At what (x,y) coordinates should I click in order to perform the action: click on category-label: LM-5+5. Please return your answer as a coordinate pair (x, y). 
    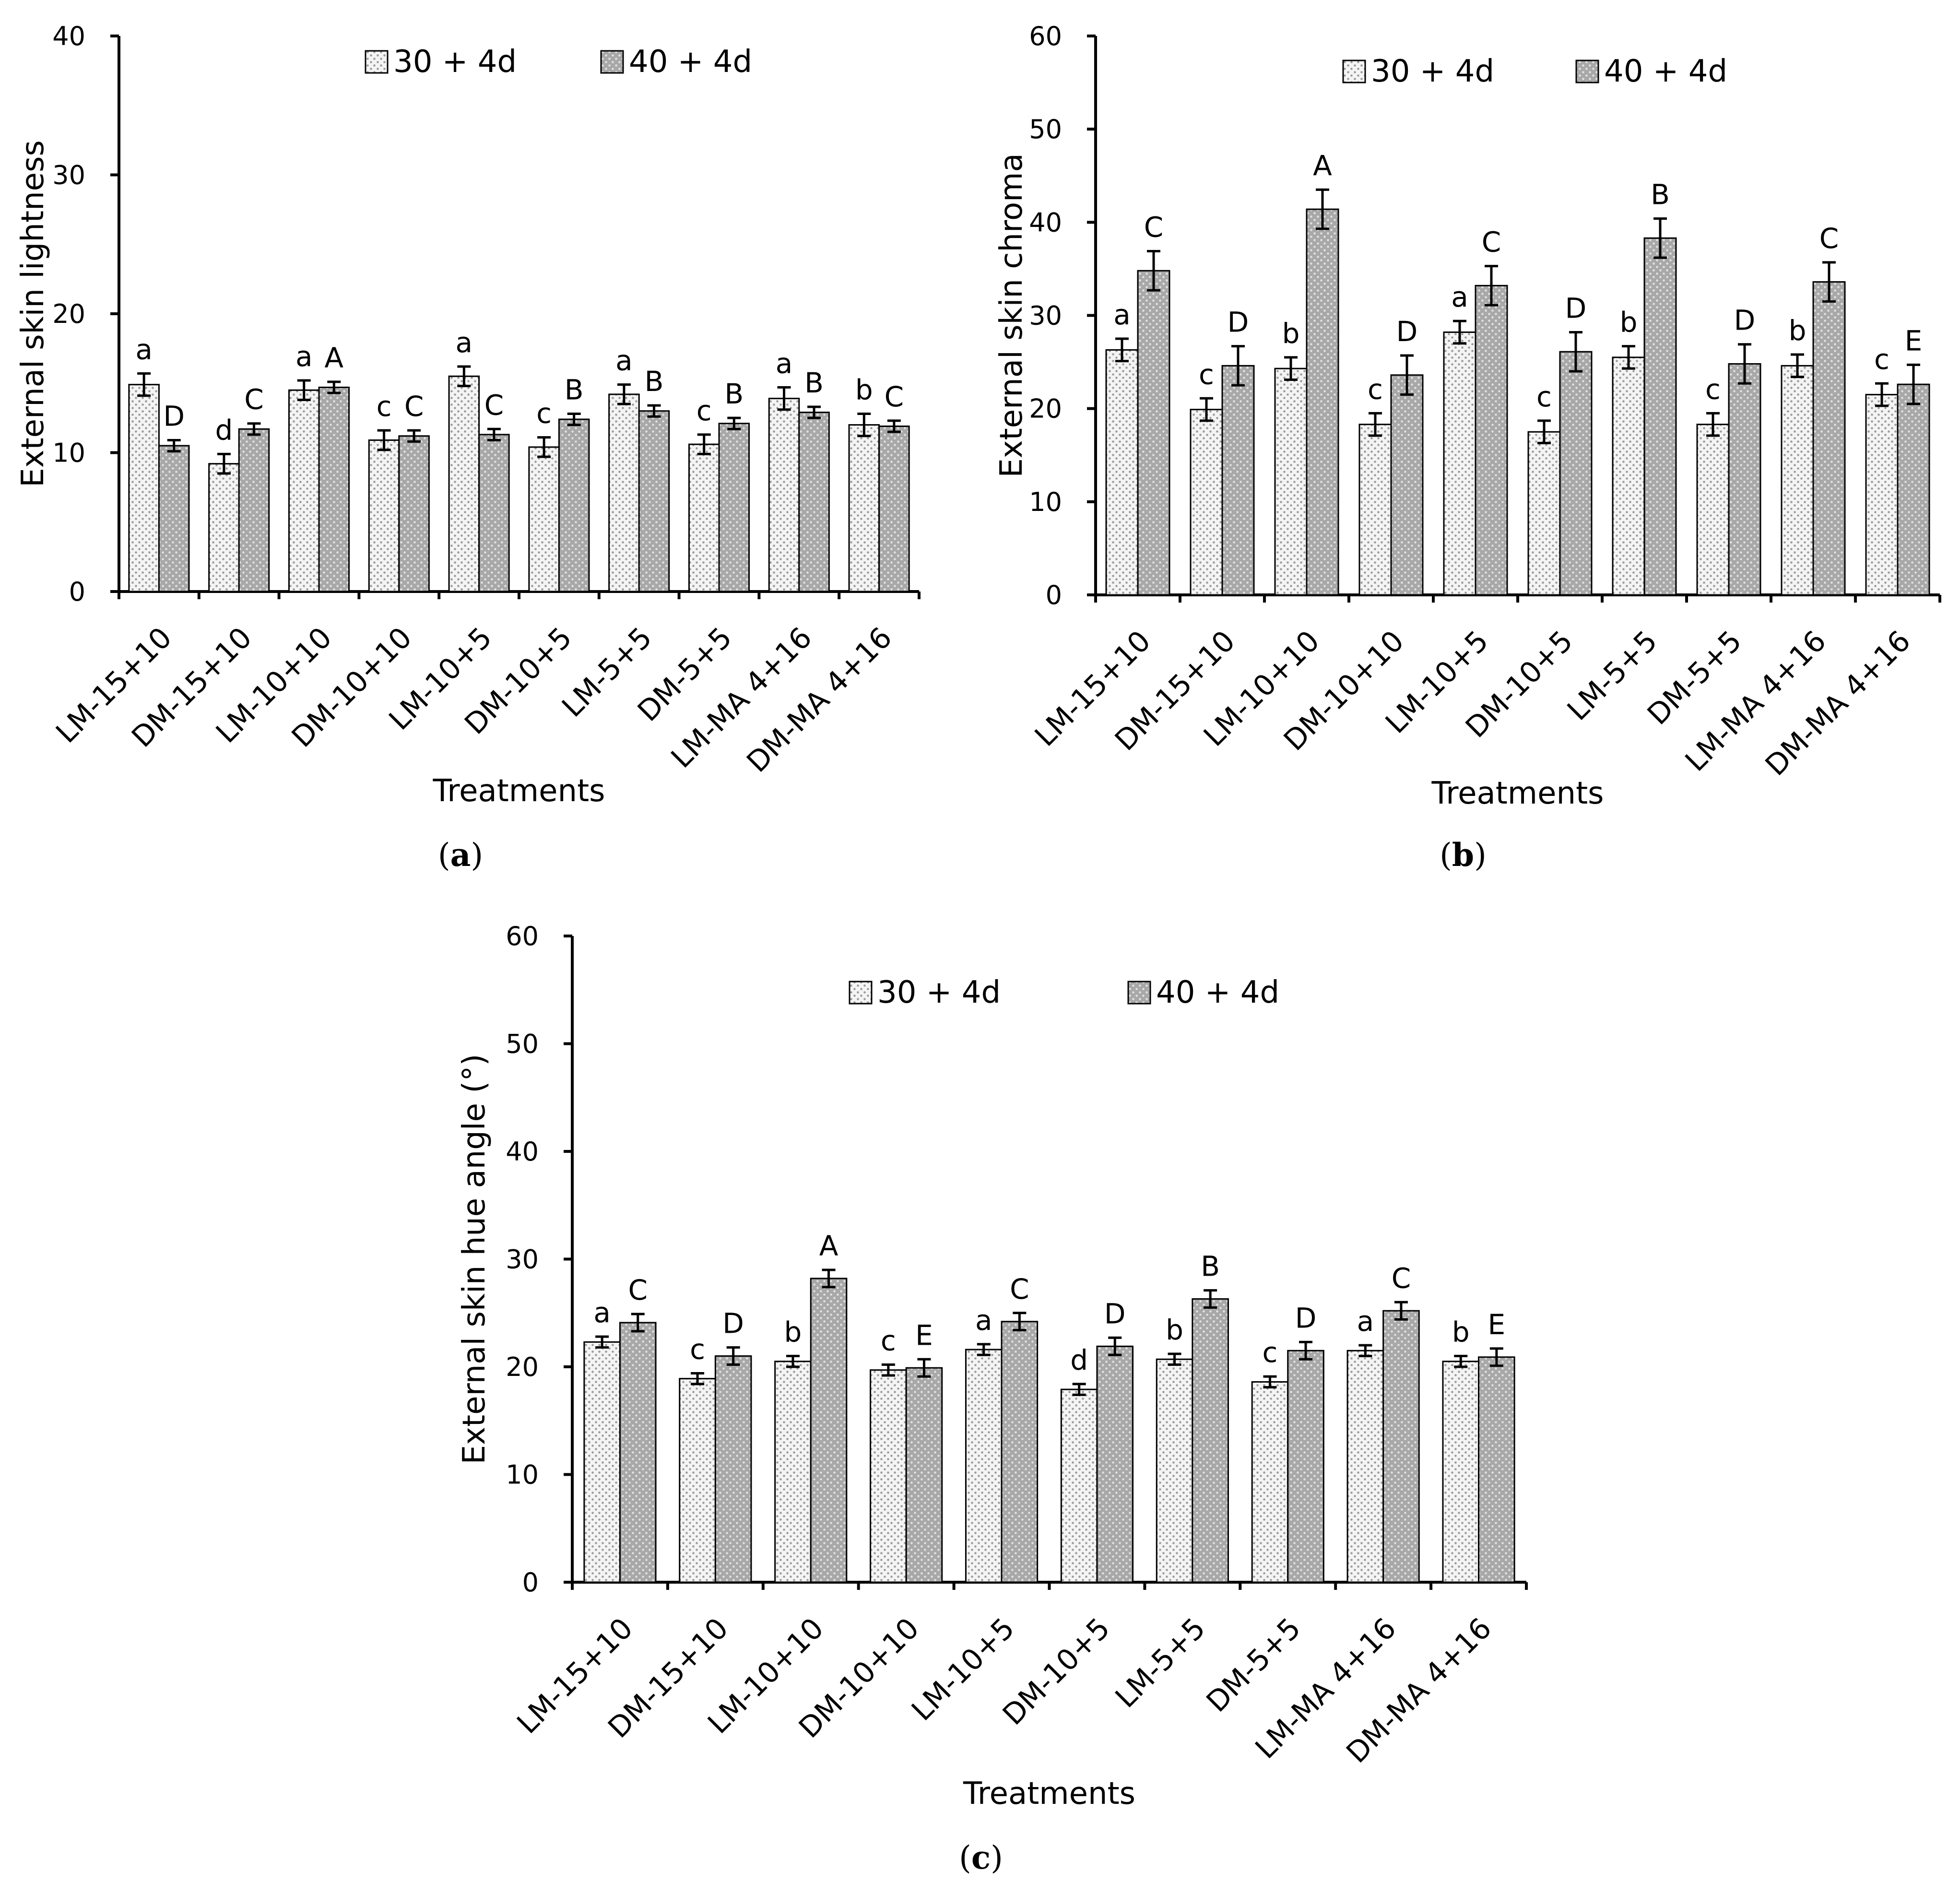
    Looking at the image, I should click on (1160, 1663).